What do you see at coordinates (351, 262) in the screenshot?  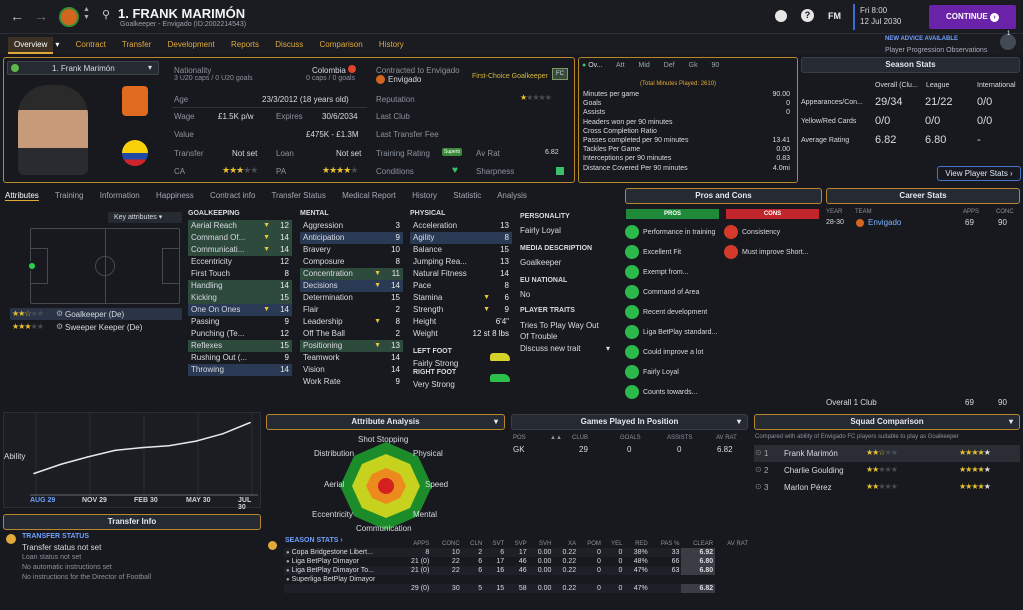 I see `attribute-row: Composure 8` at bounding box center [351, 262].